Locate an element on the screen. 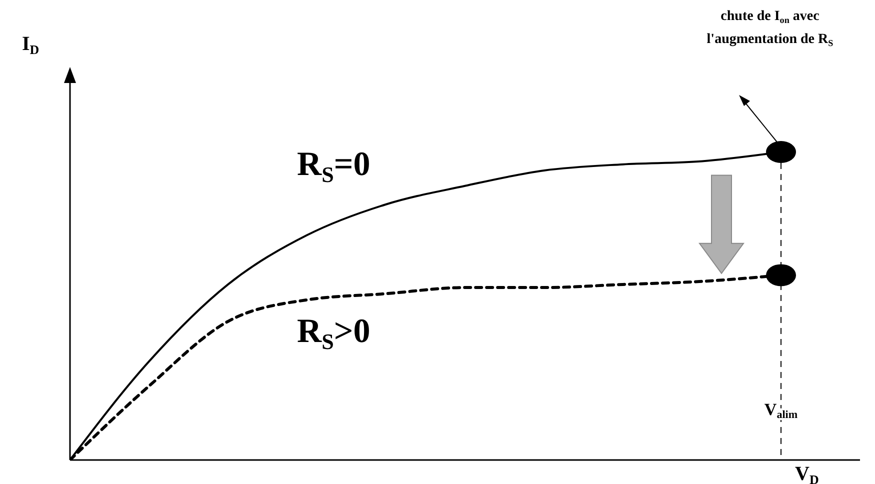 The width and height of the screenshot is (875, 484). series-label: R$_{S}$>0 is located at coordinates (333, 333).